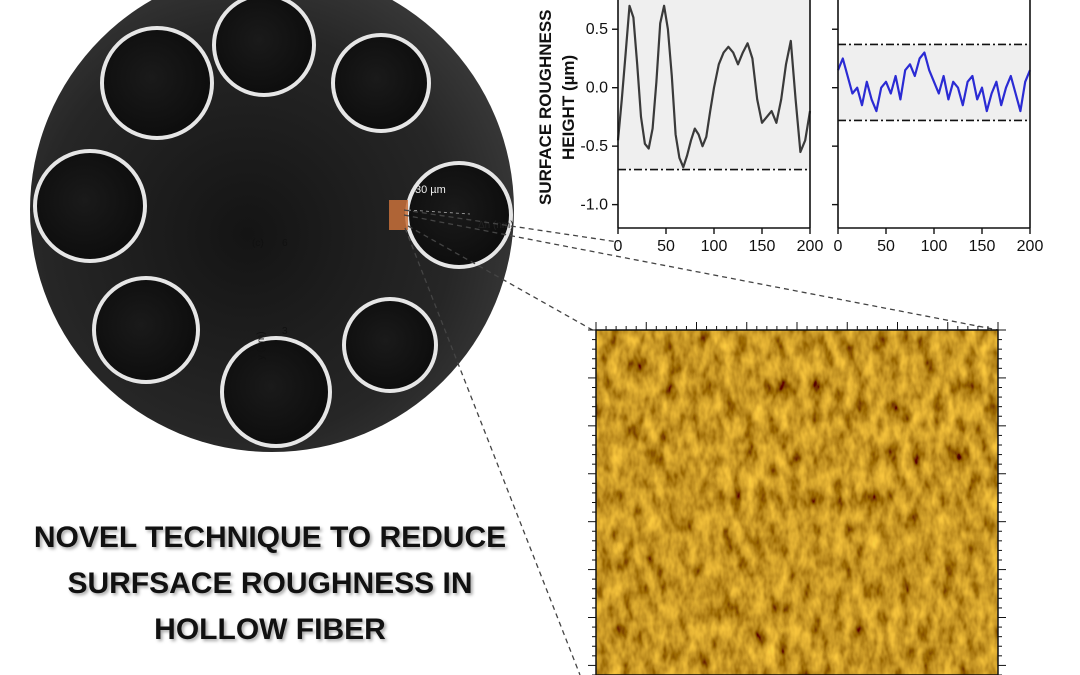 This screenshot has width=1080, height=675. What do you see at coordinates (398, 215) in the screenshot?
I see `roi-marker` at bounding box center [398, 215].